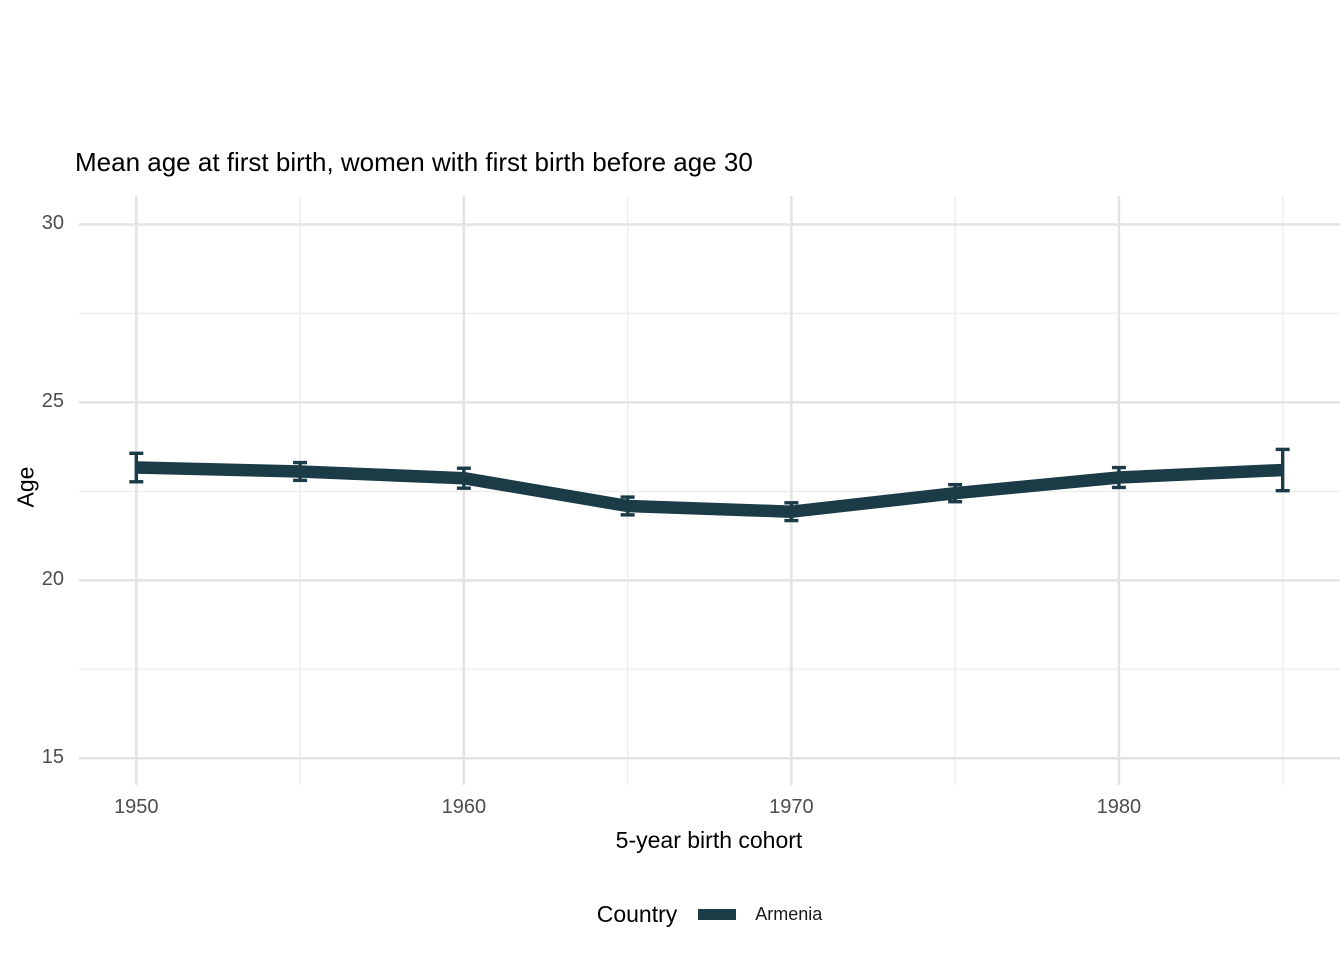 This screenshot has width=1344, height=960. I want to click on y-axis-title: Age, so click(25, 487).